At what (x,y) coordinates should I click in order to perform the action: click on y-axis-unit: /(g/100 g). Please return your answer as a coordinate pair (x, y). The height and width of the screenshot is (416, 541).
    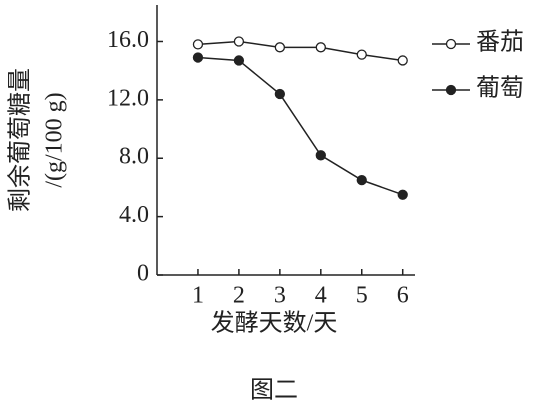
    Looking at the image, I should click on (55, 139).